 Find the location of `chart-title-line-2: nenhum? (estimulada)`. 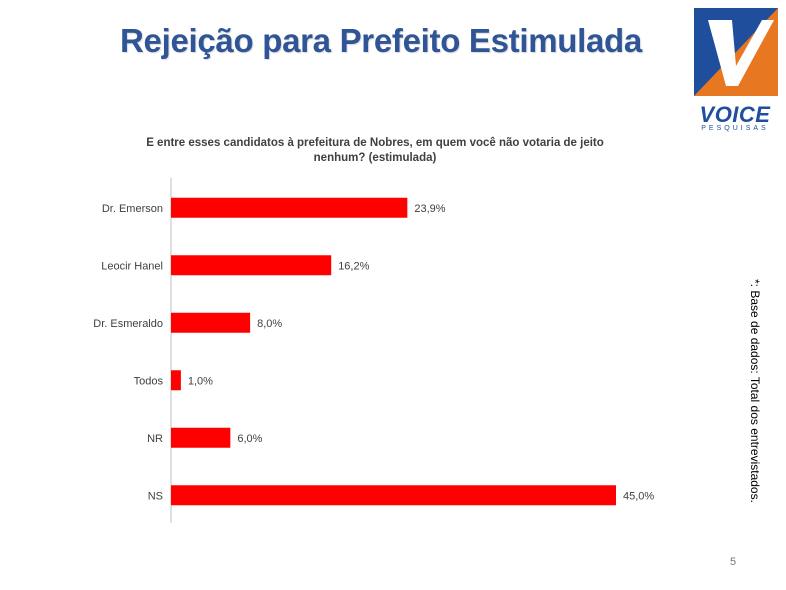

chart-title-line-2: nenhum? (estimulada) is located at coordinates (375, 158).